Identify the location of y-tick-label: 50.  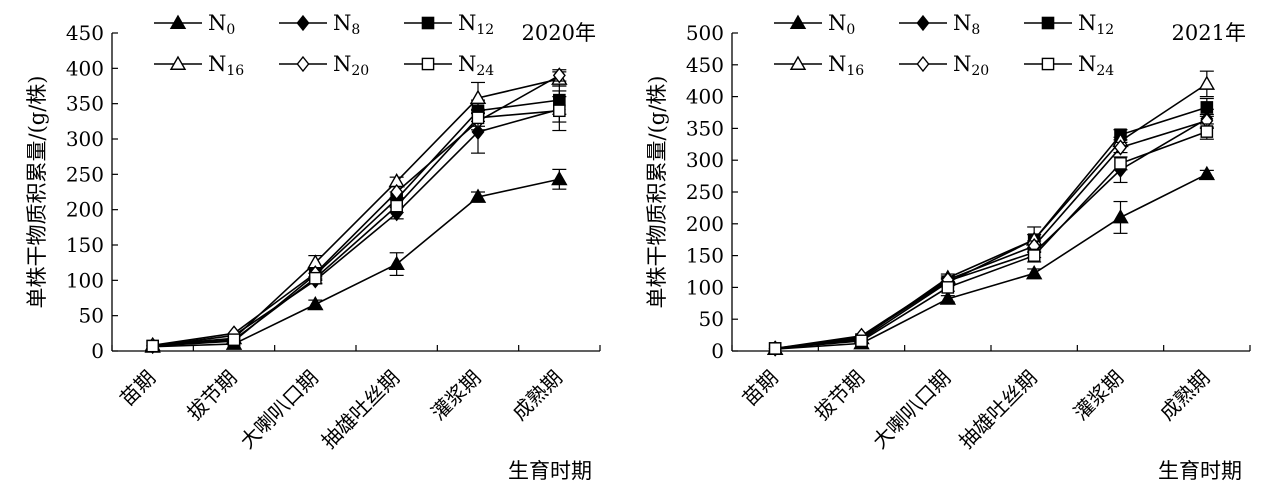
(711, 319).